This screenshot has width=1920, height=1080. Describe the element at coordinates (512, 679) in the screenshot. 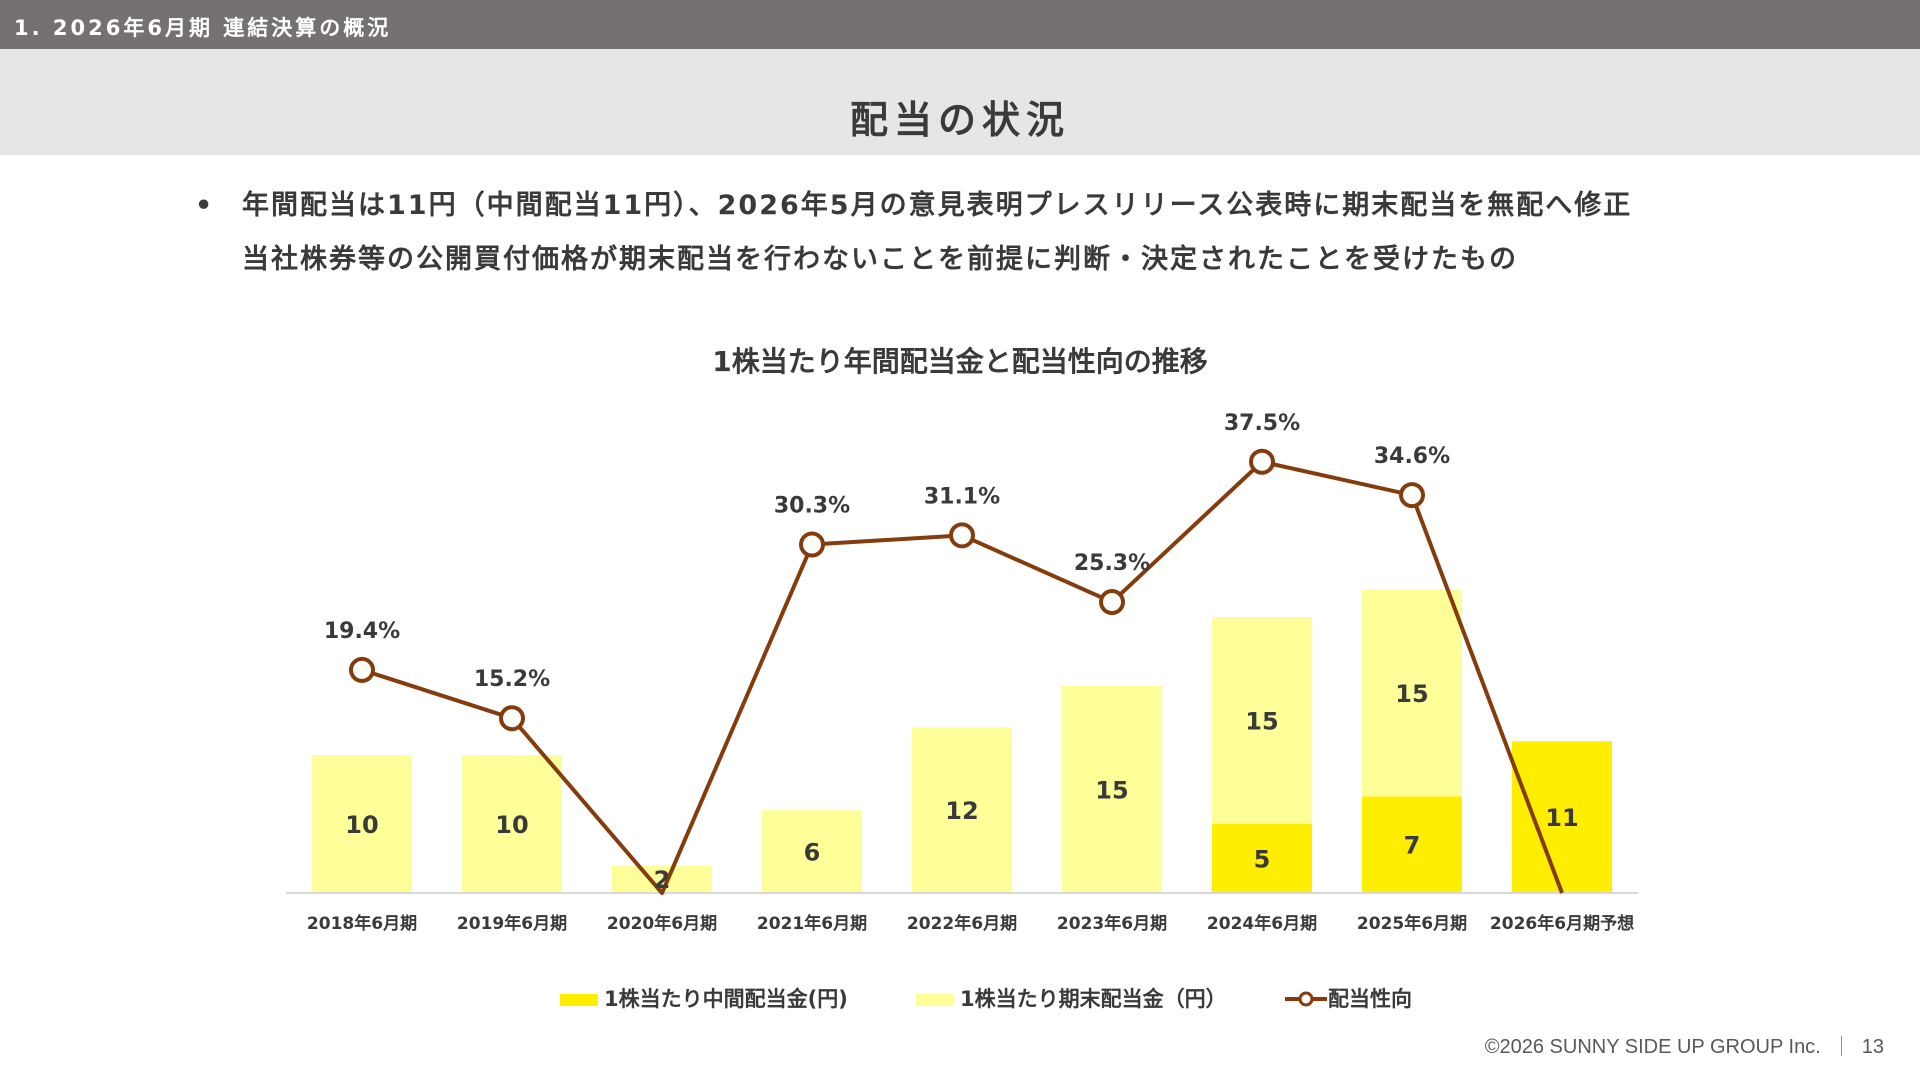

I see `payout-data-label: 15.2%` at that location.